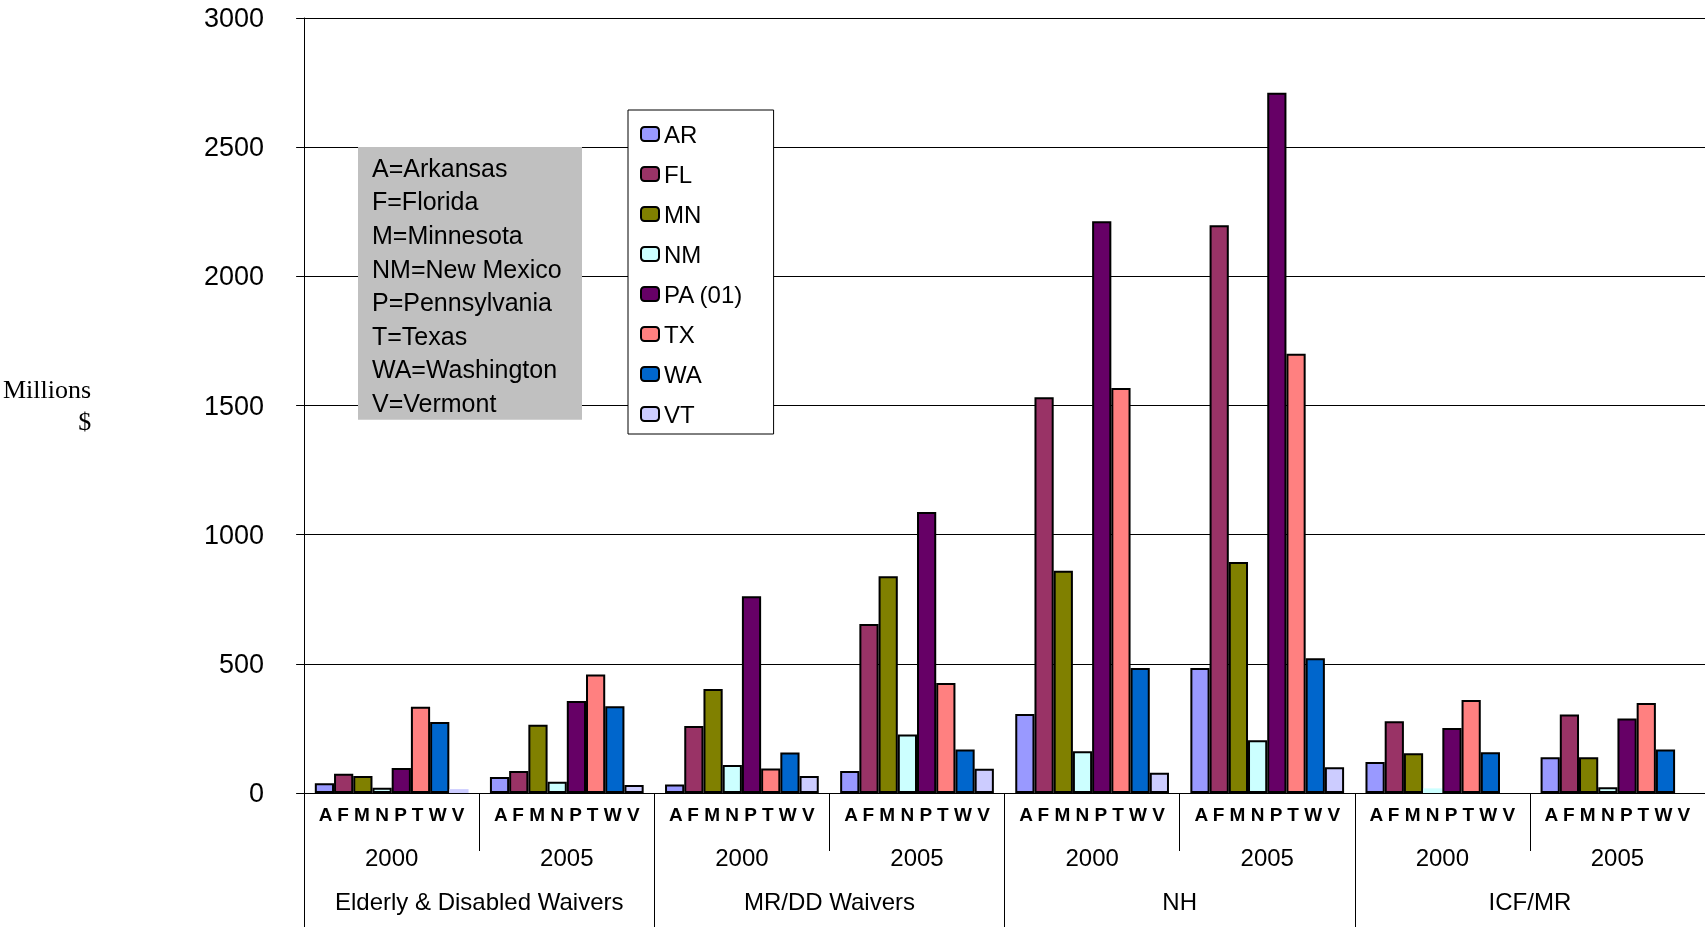 This screenshot has height=927, width=1705. Describe the element at coordinates (479, 901) in the screenshot. I see `text: Elderly & Disabled Waivers` at that location.